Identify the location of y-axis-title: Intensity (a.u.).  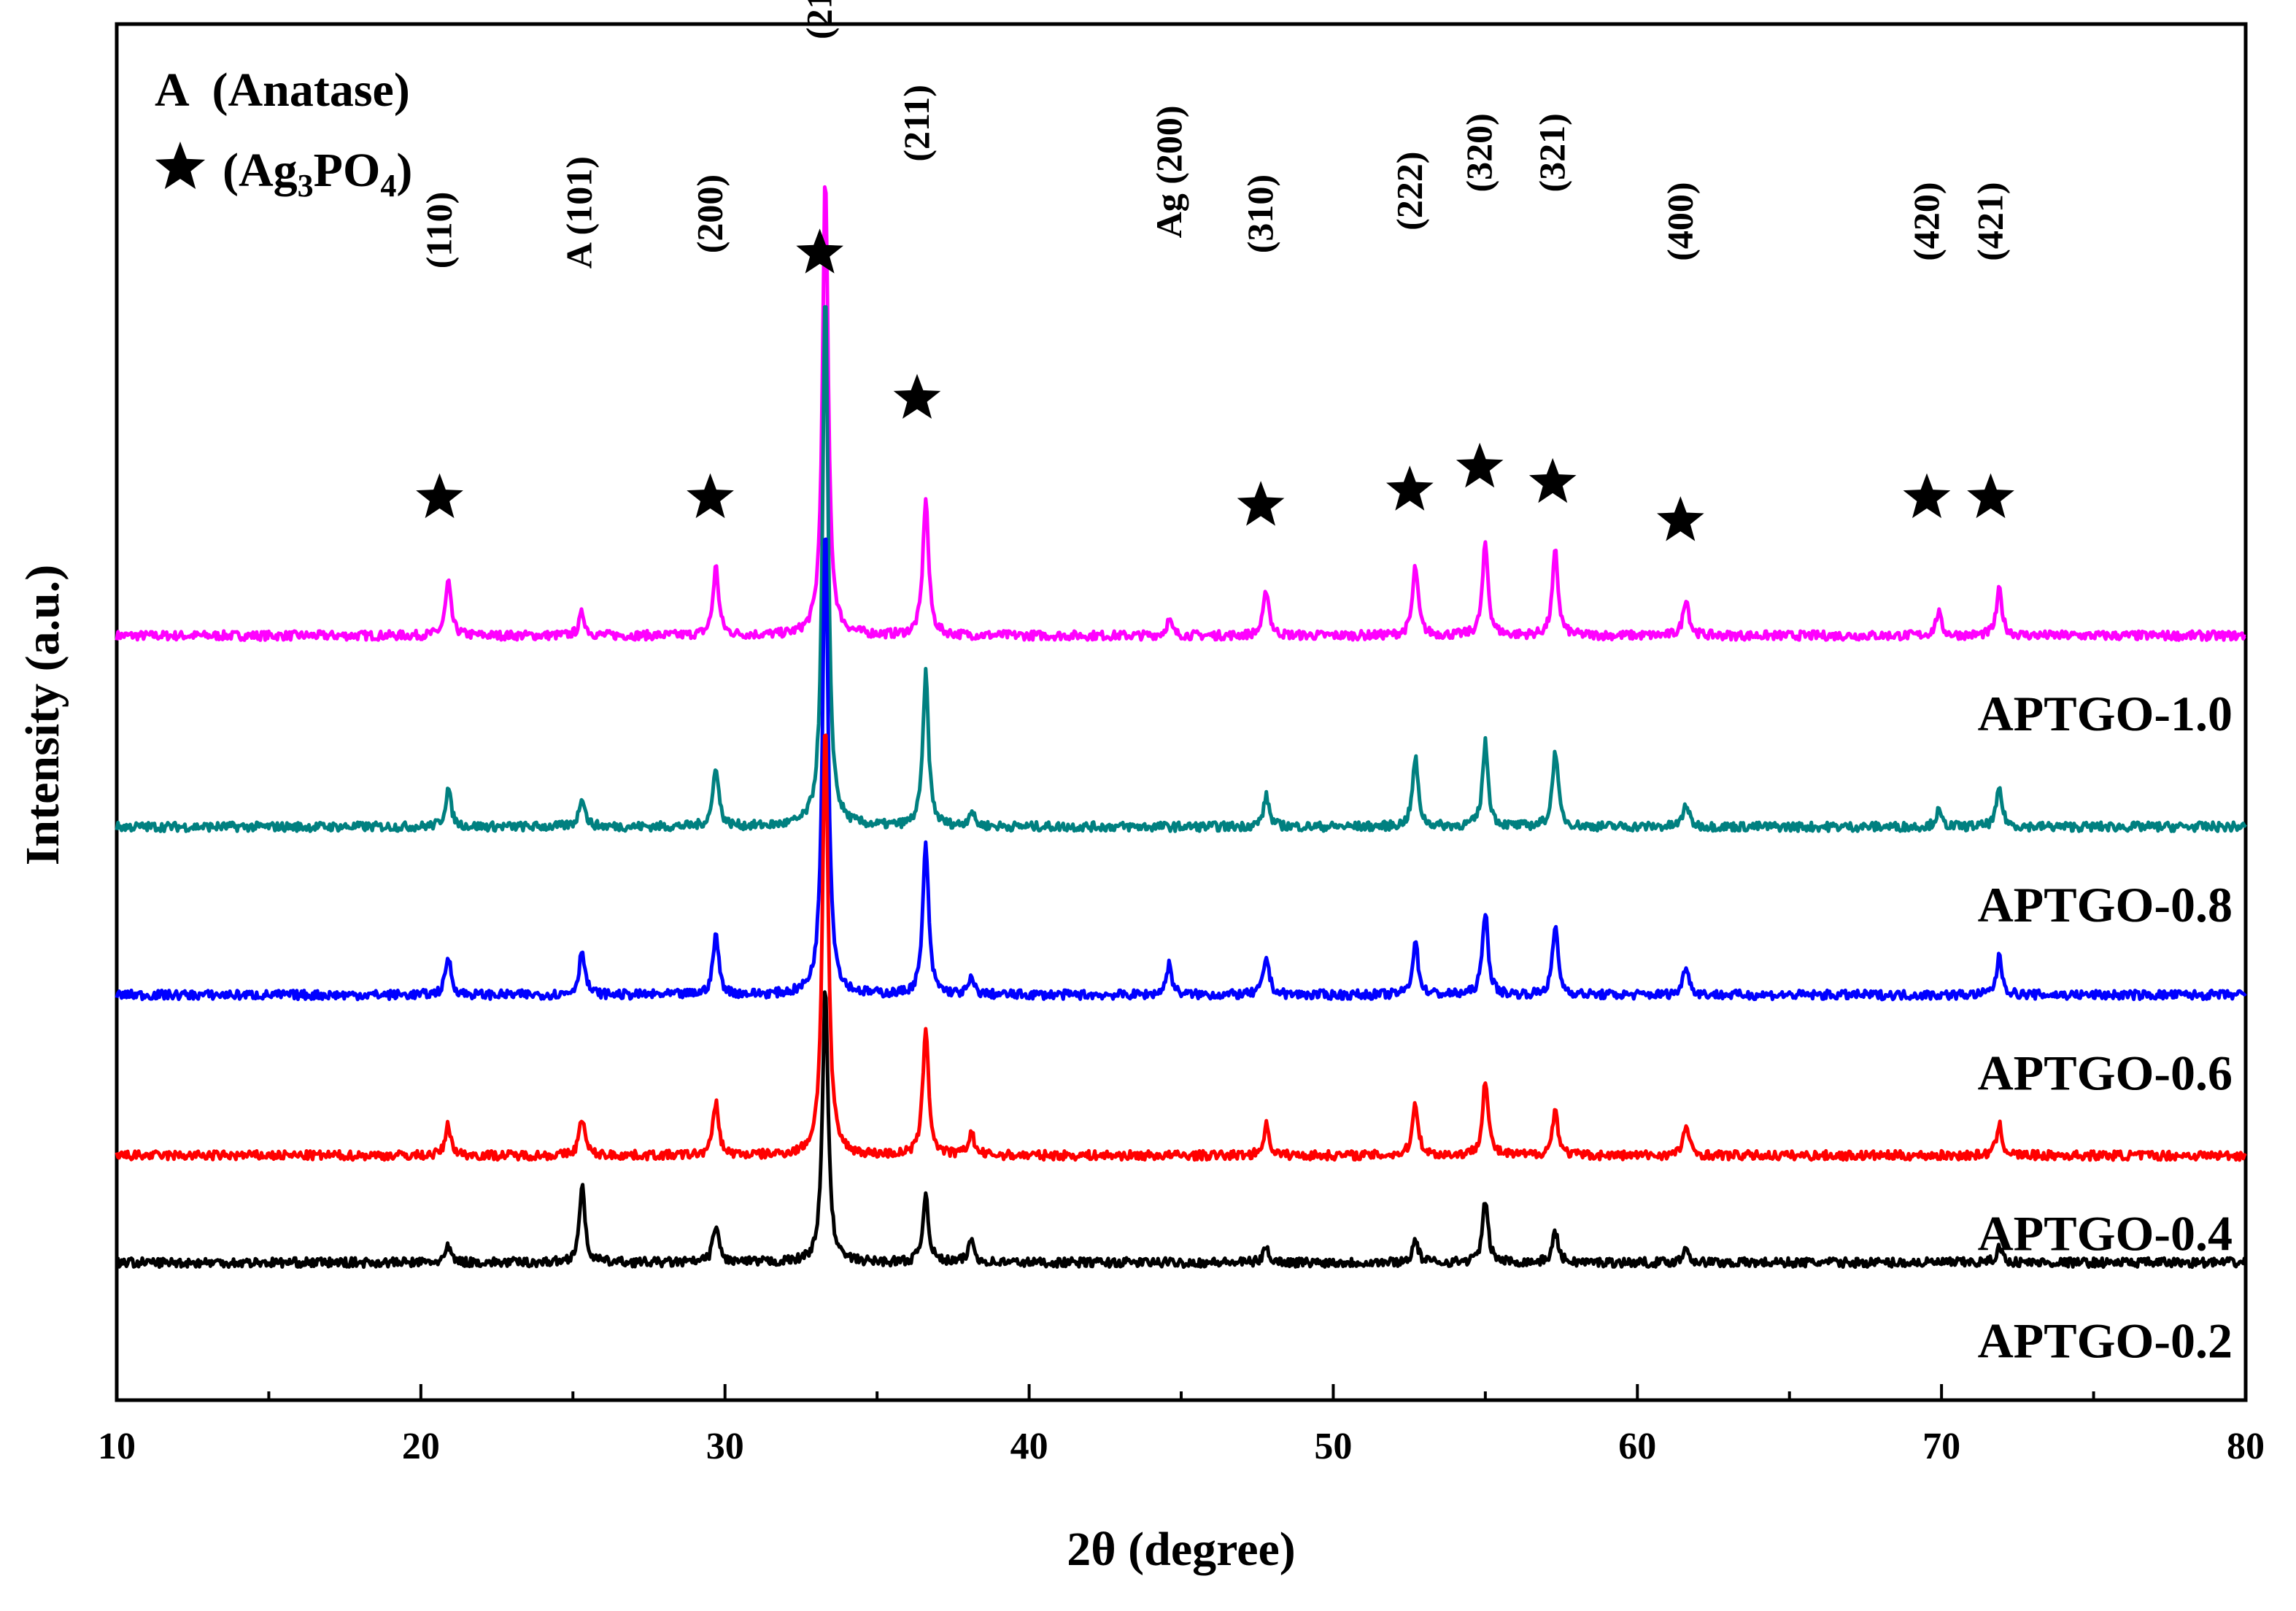
(42, 716).